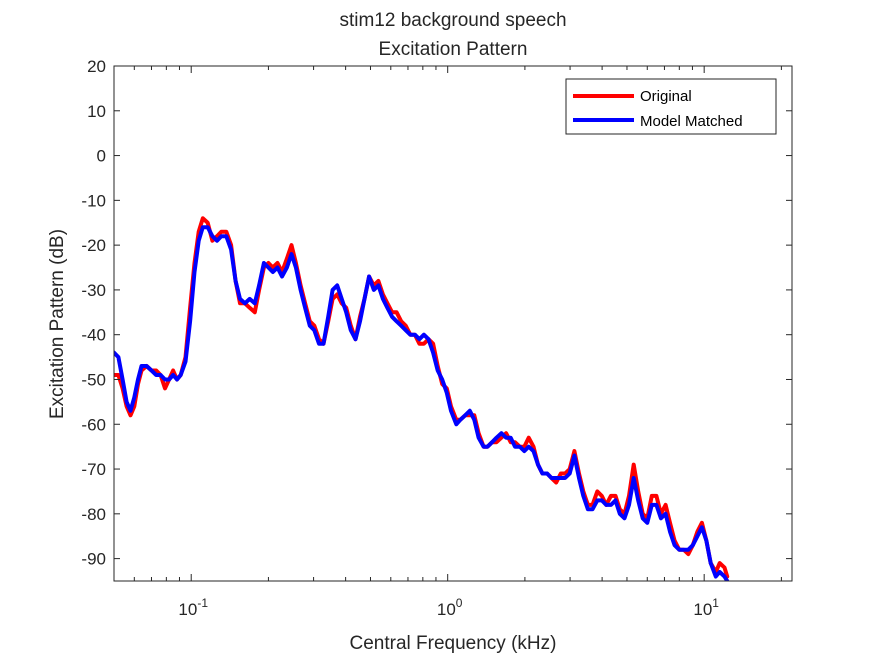  I want to click on y-tick-label: 10, so click(96, 111).